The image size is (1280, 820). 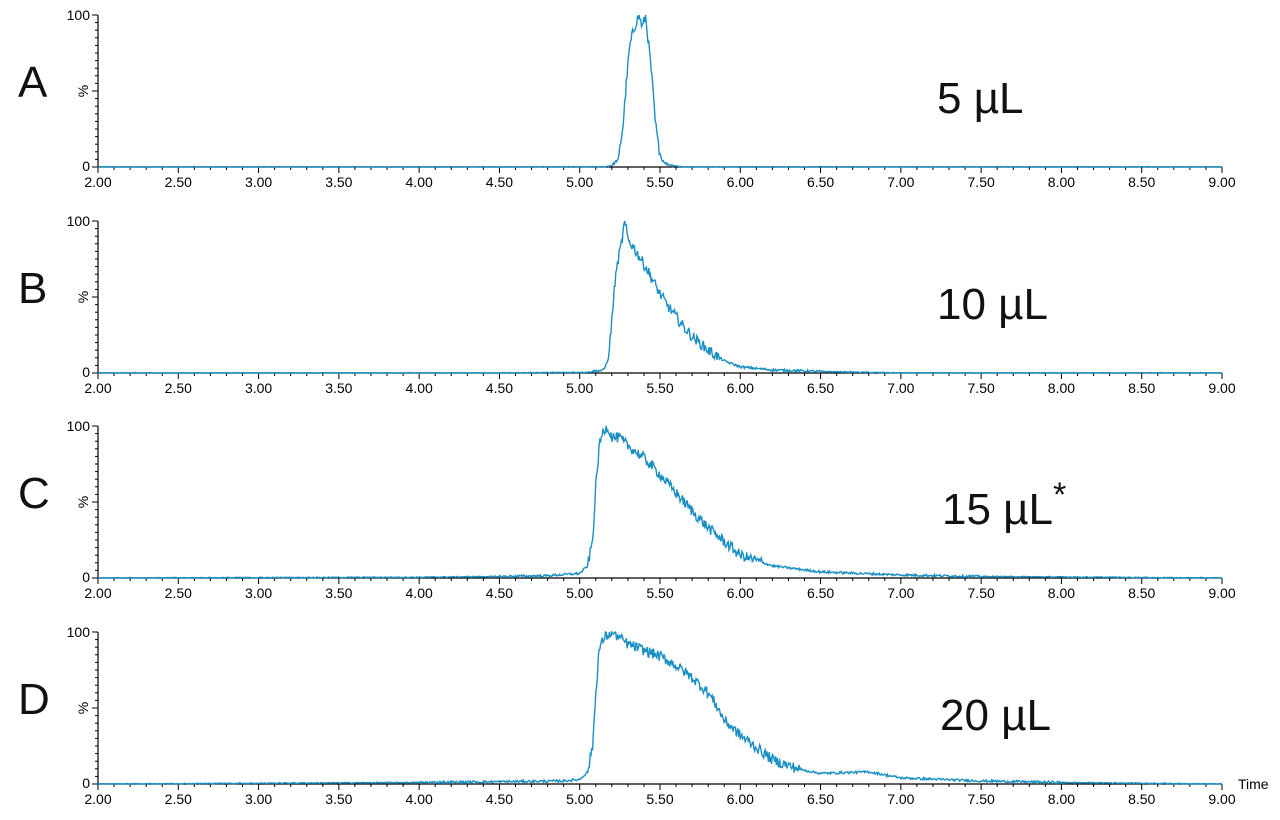 What do you see at coordinates (992, 304) in the screenshot?
I see `volume-annotation: 10 µL` at bounding box center [992, 304].